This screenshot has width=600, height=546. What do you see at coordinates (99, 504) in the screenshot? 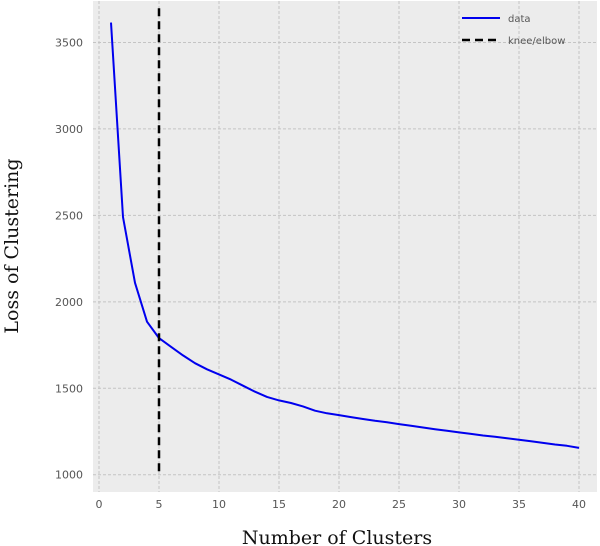
I see `x-tick-label: 0` at bounding box center [99, 504].